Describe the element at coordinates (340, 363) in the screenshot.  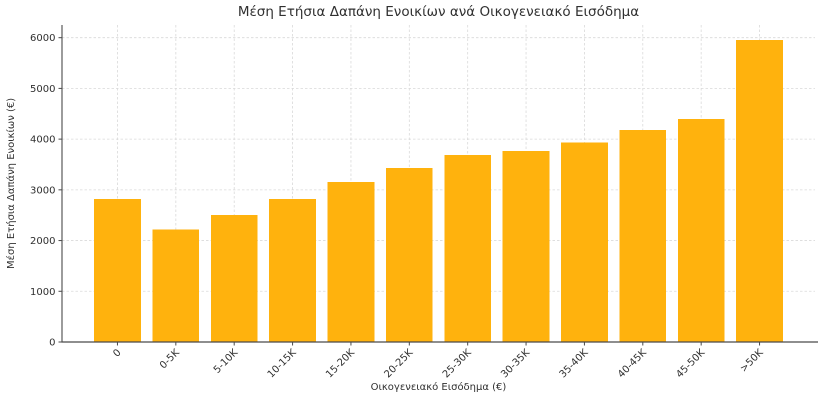
I see `x-tick-label: 15-20K` at that location.